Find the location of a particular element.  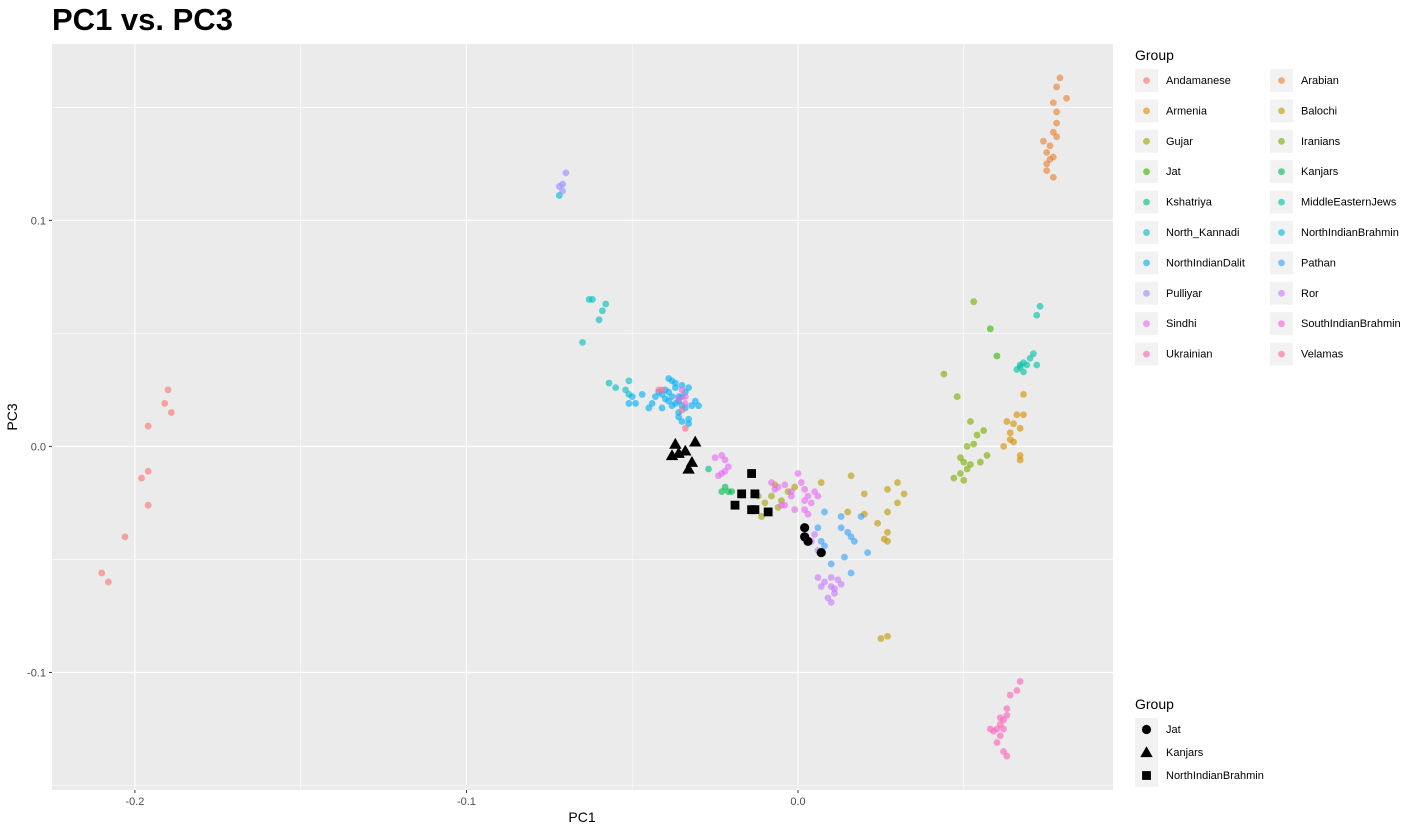

legend-label: Velamas is located at coordinates (1322, 355).